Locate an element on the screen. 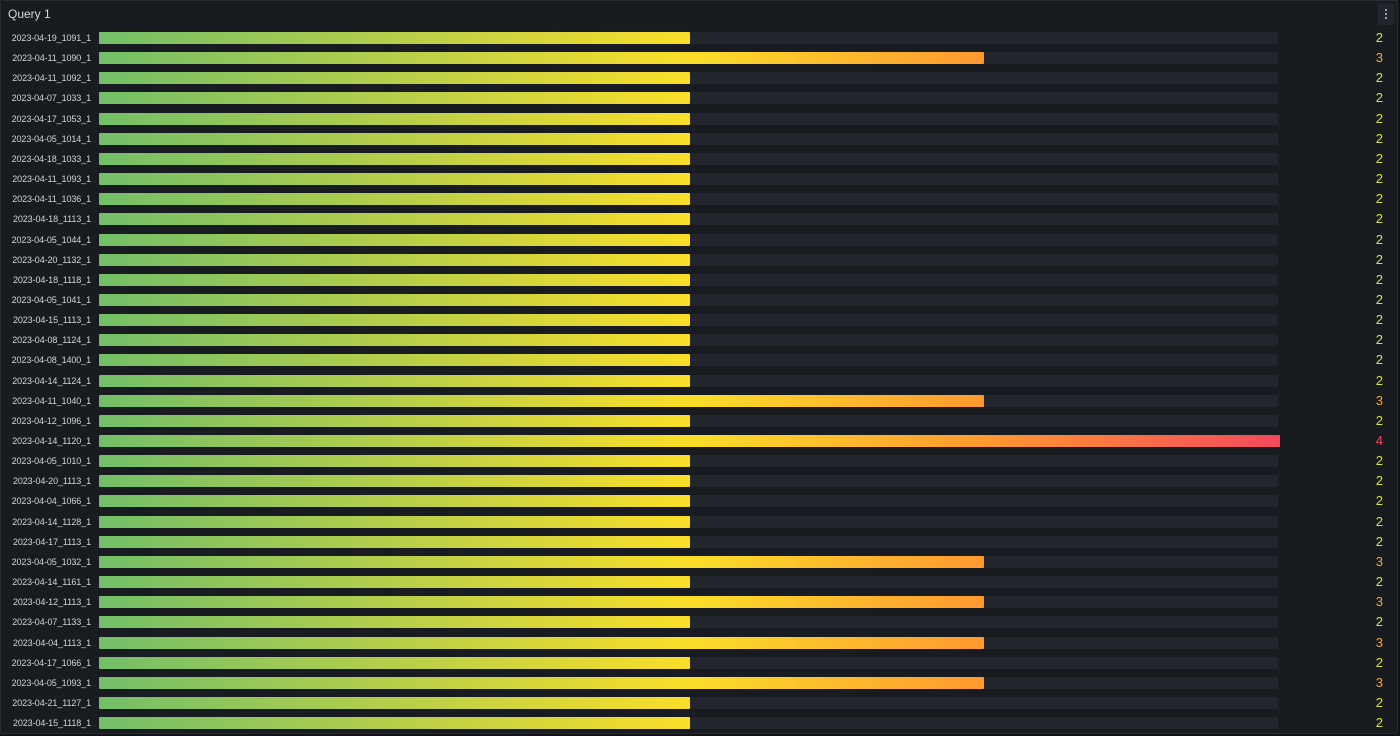 Image resolution: width=1400 pixels, height=736 pixels. panel-header: Query 1 is located at coordinates (699, 14).